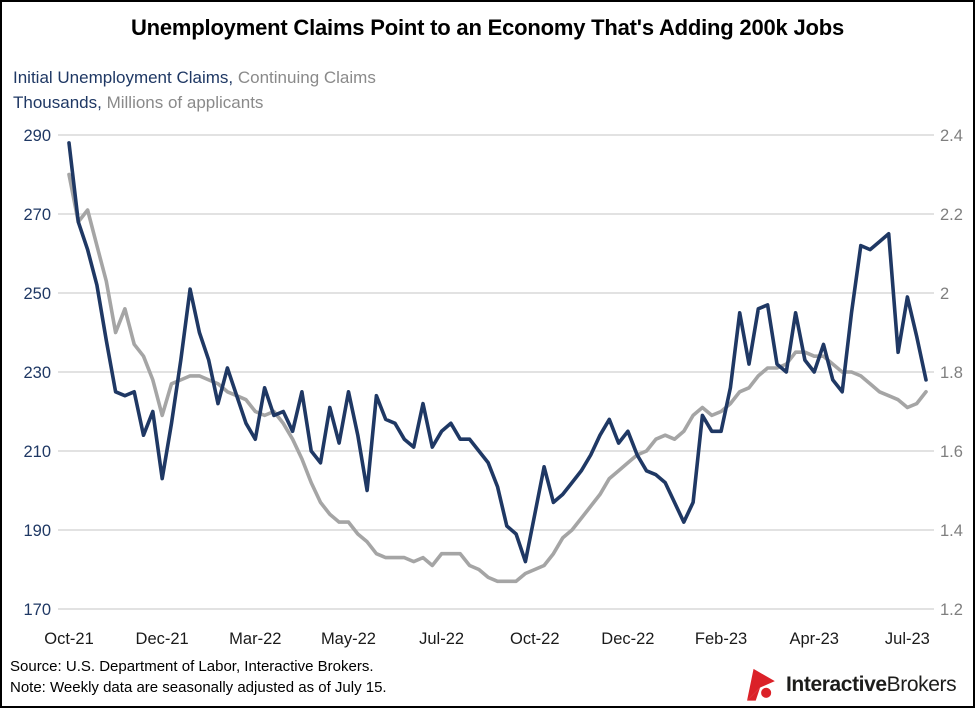  Describe the element at coordinates (306, 77) in the screenshot. I see `legend-continuing-claims: Continuing Claims` at that location.